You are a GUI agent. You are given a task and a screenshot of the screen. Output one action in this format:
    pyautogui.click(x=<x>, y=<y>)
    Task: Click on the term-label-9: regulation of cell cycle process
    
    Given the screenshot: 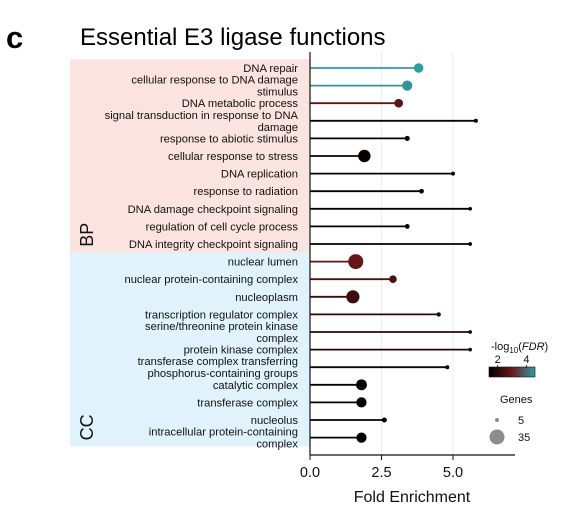 What is the action you would take?
    pyautogui.click(x=222, y=227)
    